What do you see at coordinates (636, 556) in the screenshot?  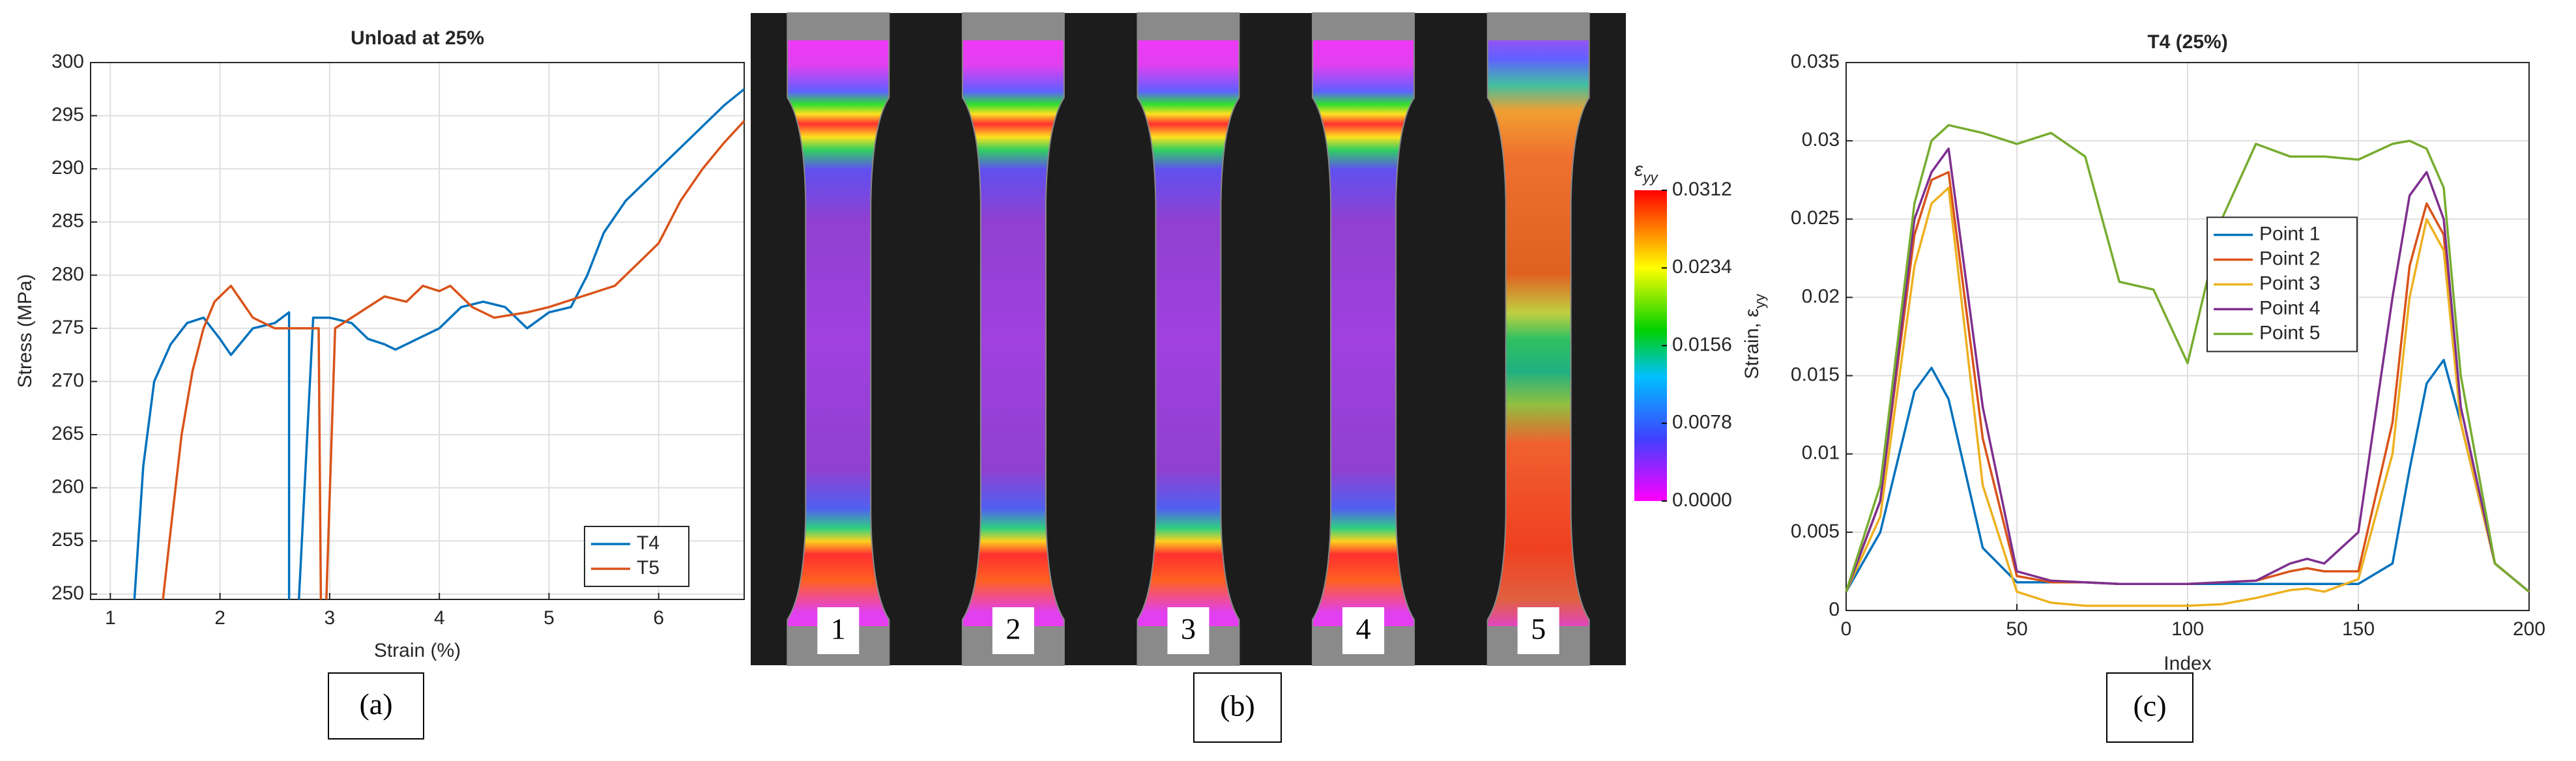 I see `legend-box` at bounding box center [636, 556].